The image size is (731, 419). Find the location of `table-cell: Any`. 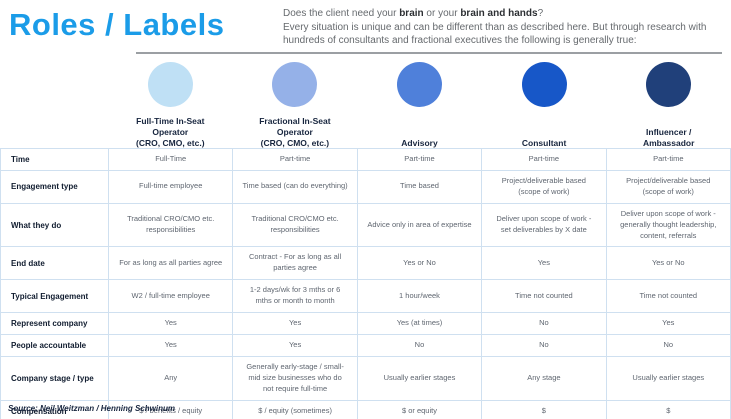

table-cell: Any is located at coordinates (170, 378).